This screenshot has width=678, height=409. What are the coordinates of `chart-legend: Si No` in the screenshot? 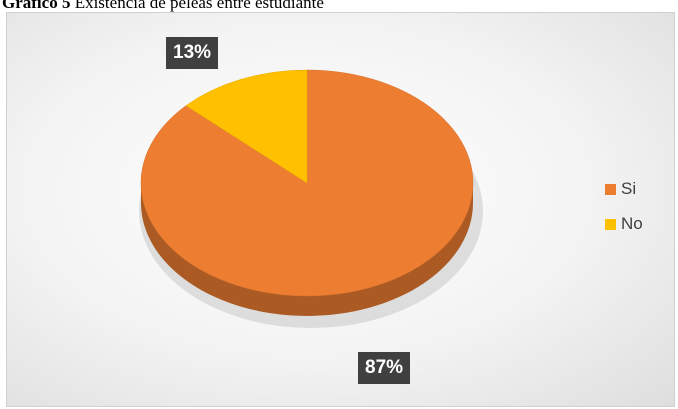 It's located at (635, 212).